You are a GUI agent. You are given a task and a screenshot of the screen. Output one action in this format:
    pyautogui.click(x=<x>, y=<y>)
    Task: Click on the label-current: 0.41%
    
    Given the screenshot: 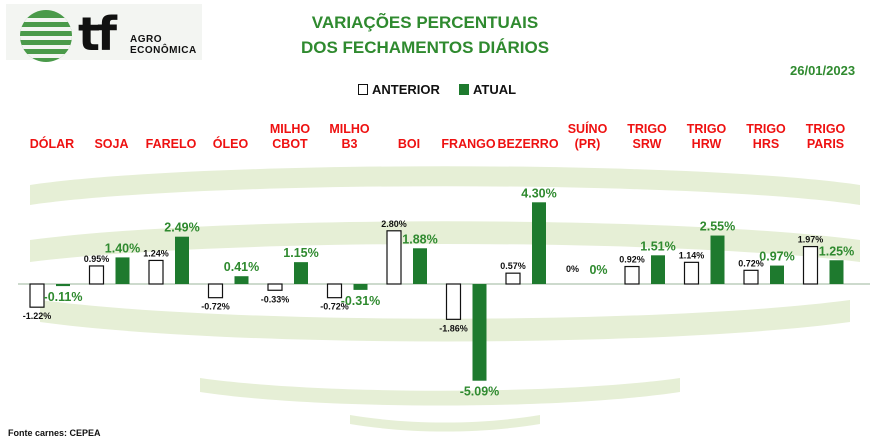 What is the action you would take?
    pyautogui.click(x=241, y=267)
    